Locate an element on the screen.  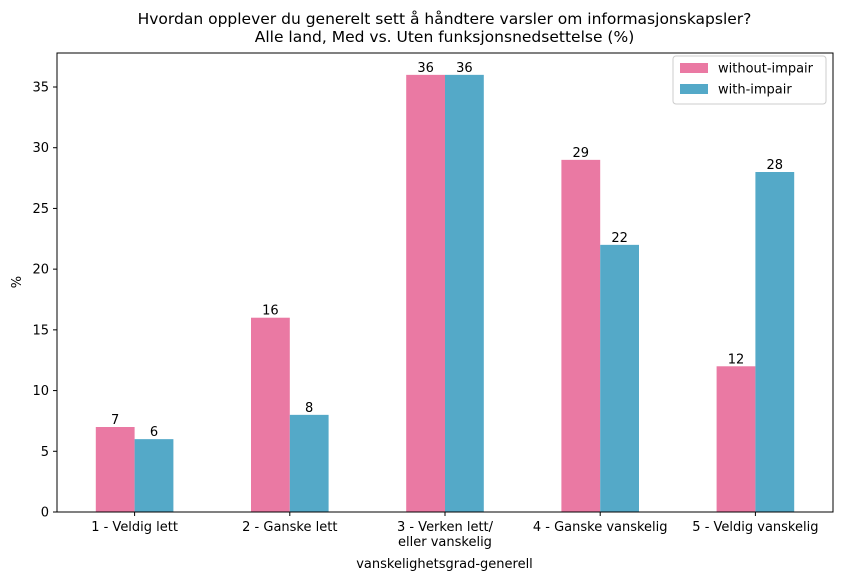
legend-swatch-with-impair is located at coordinates (694, 89).